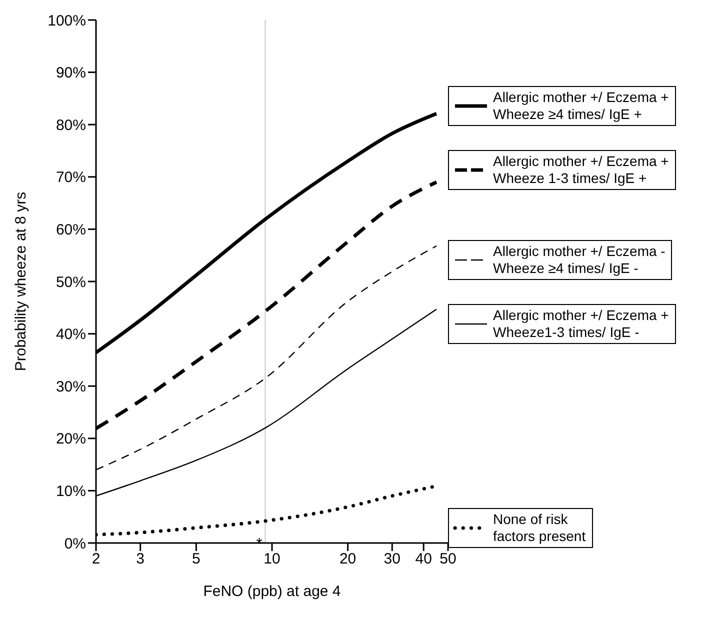 This screenshot has width=718, height=622. What do you see at coordinates (71, 491) in the screenshot?
I see `y-tick-label: 10%` at bounding box center [71, 491].